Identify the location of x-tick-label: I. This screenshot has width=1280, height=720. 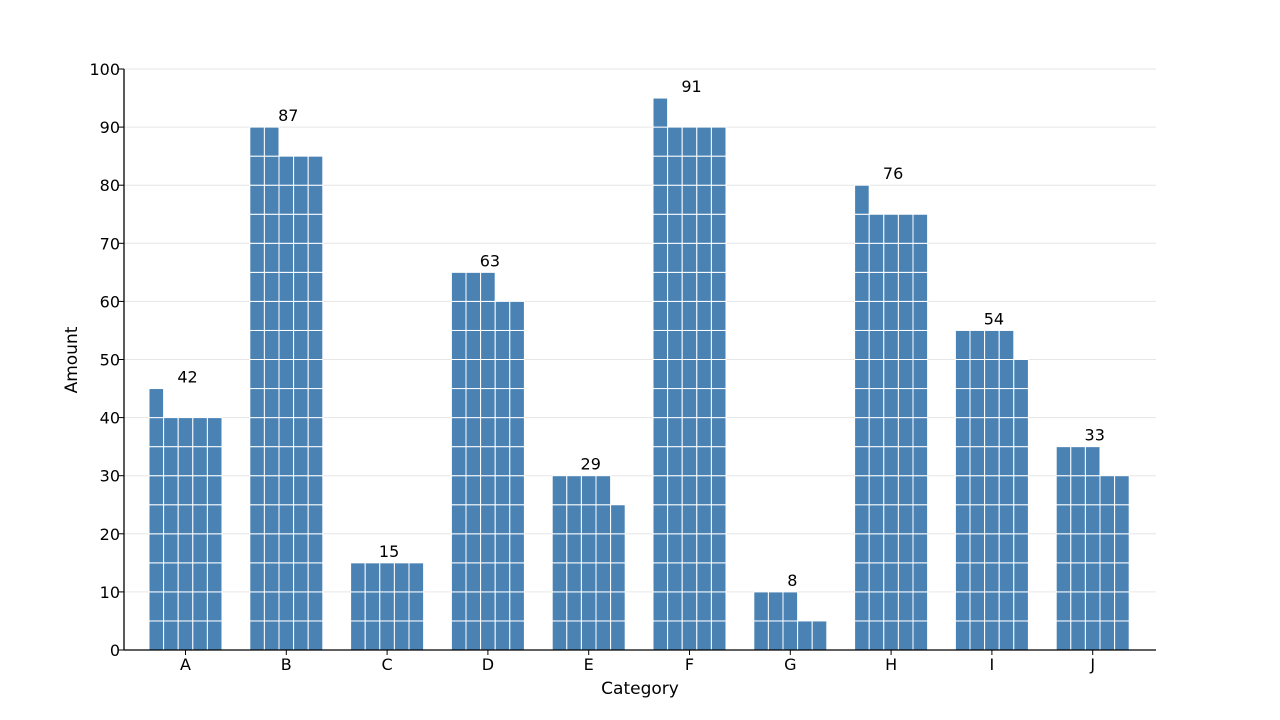
(992, 664).